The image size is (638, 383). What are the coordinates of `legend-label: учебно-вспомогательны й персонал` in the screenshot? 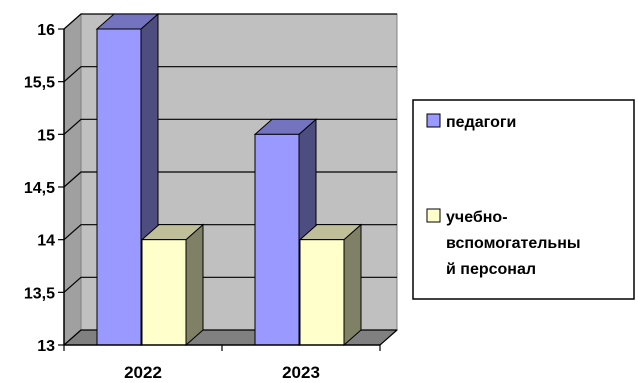 It's located at (513, 243).